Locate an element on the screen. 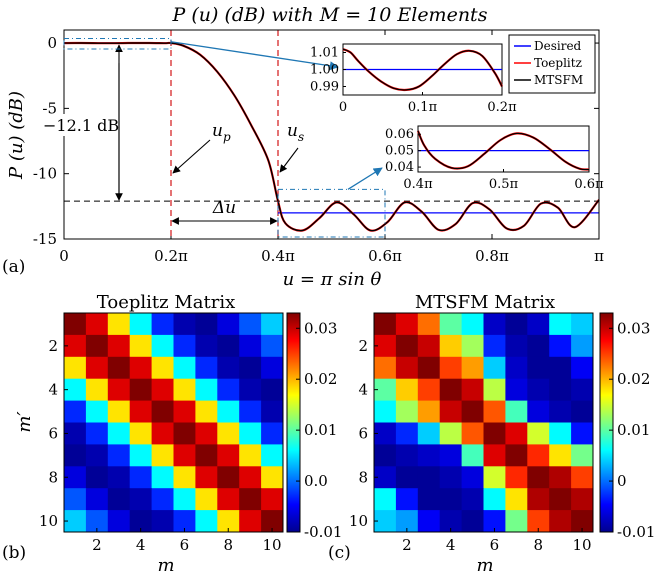 This screenshot has width=662, height=578. toeplitz-colorbar: 0.03 0.02 0.01 0.0 -0.01 is located at coordinates (314, 426).